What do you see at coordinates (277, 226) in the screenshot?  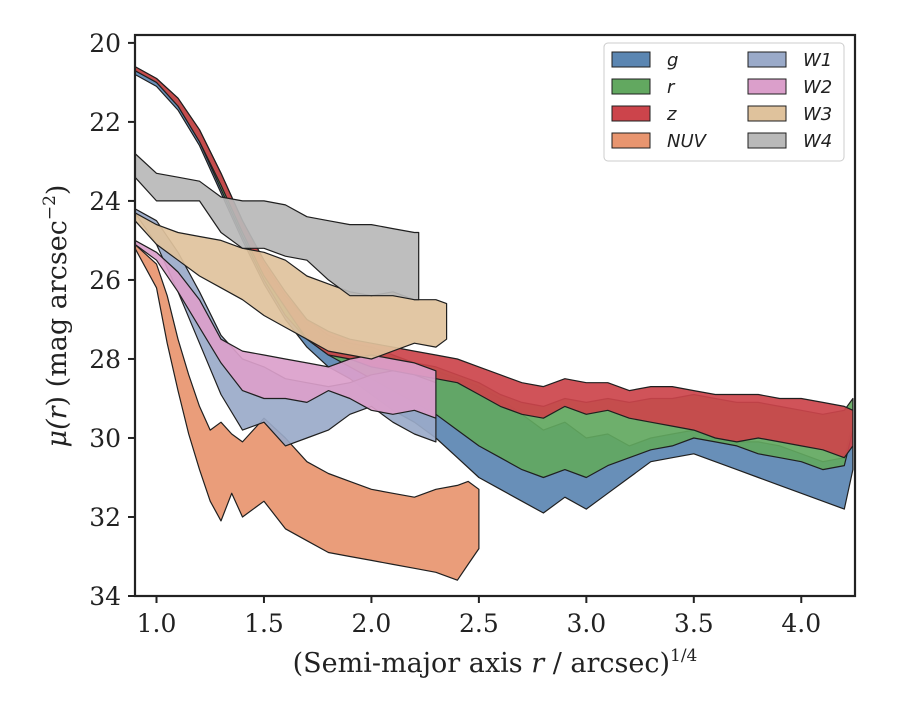 I see `band-w4` at bounding box center [277, 226].